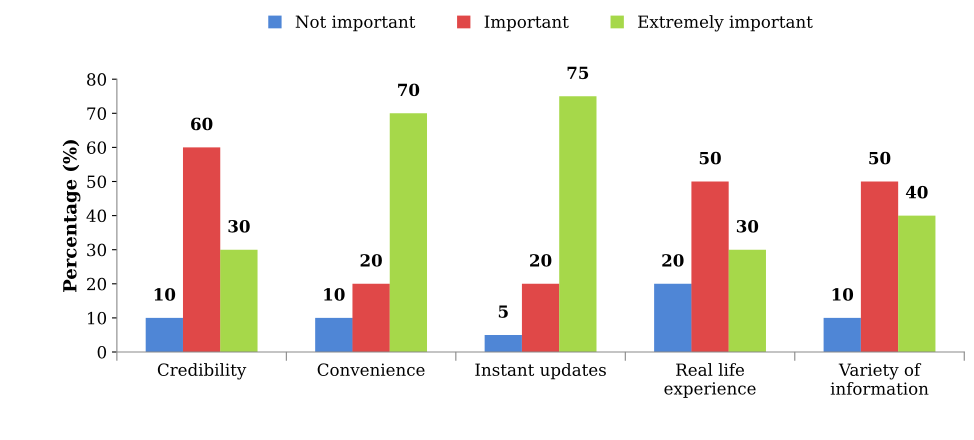  I want to click on legend-label: Not important, so click(356, 24).